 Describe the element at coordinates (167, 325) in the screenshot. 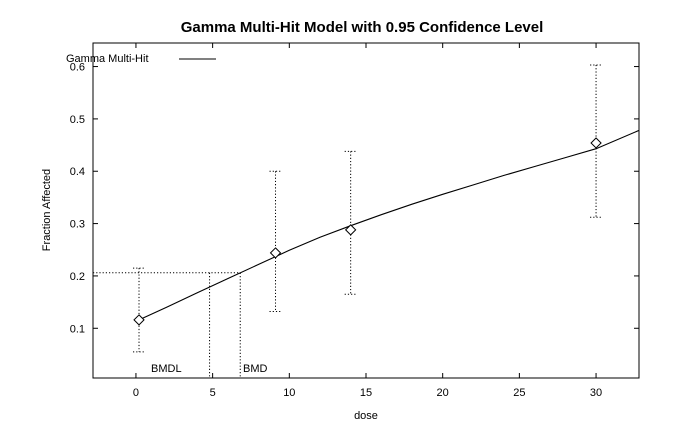

I see `bmd-guides` at that location.